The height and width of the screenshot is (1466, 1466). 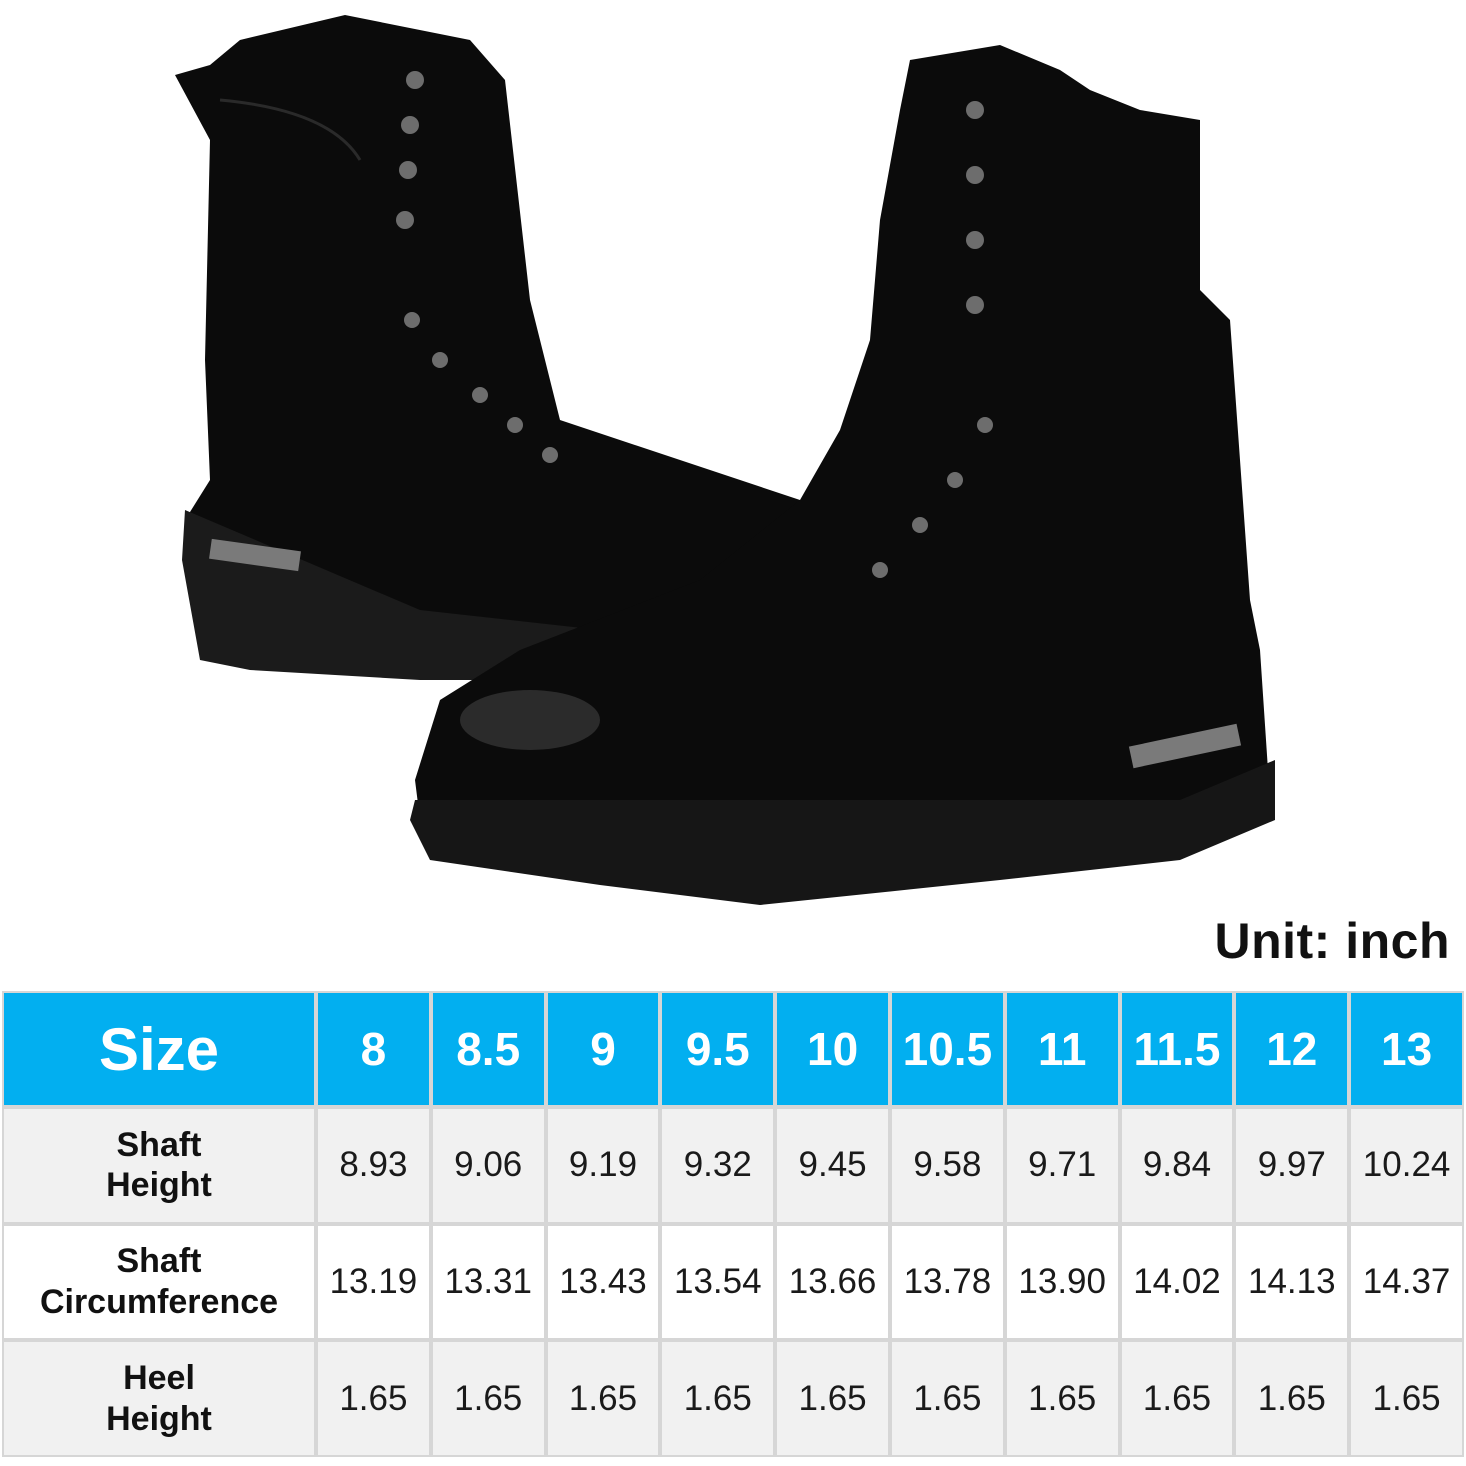 What do you see at coordinates (1406, 1165) in the screenshot?
I see `table-cell: 10.24` at bounding box center [1406, 1165].